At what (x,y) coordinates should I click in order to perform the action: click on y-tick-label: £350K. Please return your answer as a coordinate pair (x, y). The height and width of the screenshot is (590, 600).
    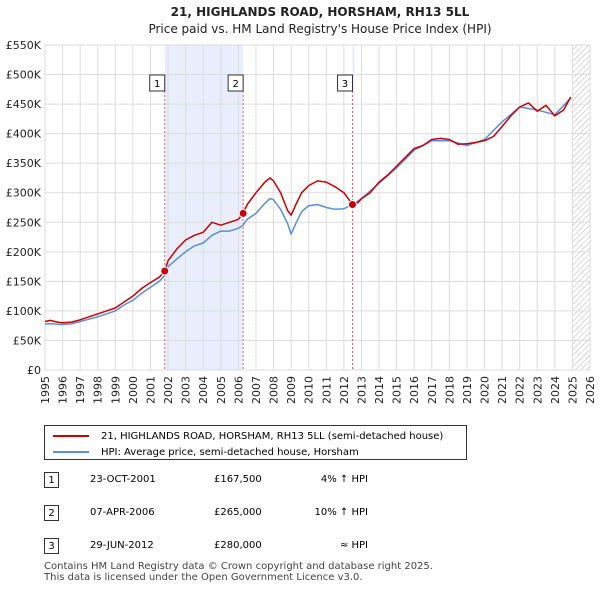
    Looking at the image, I should click on (24, 163).